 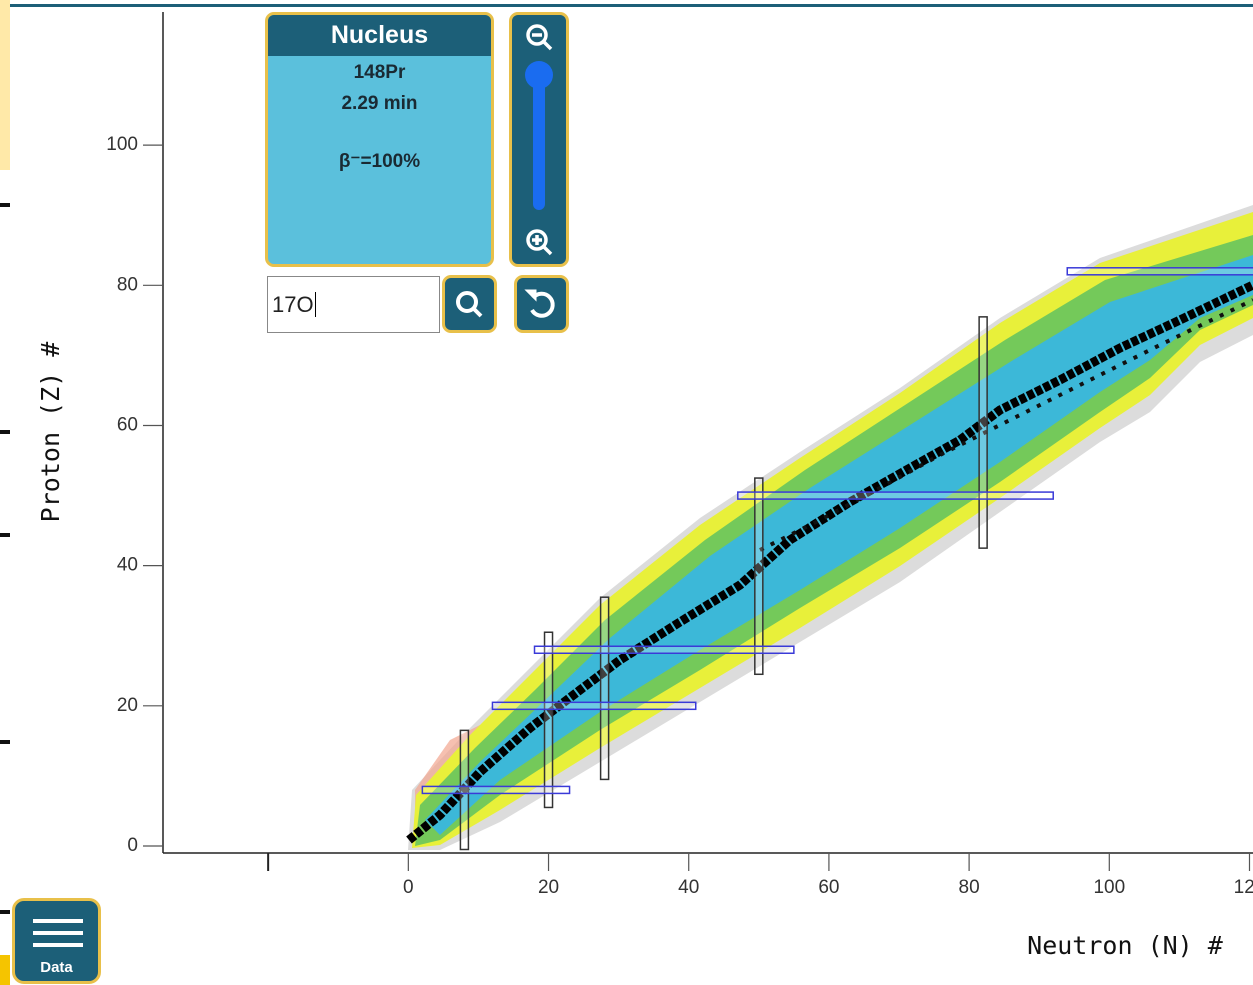 What do you see at coordinates (548, 887) in the screenshot?
I see `x-tick-label: 20` at bounding box center [548, 887].